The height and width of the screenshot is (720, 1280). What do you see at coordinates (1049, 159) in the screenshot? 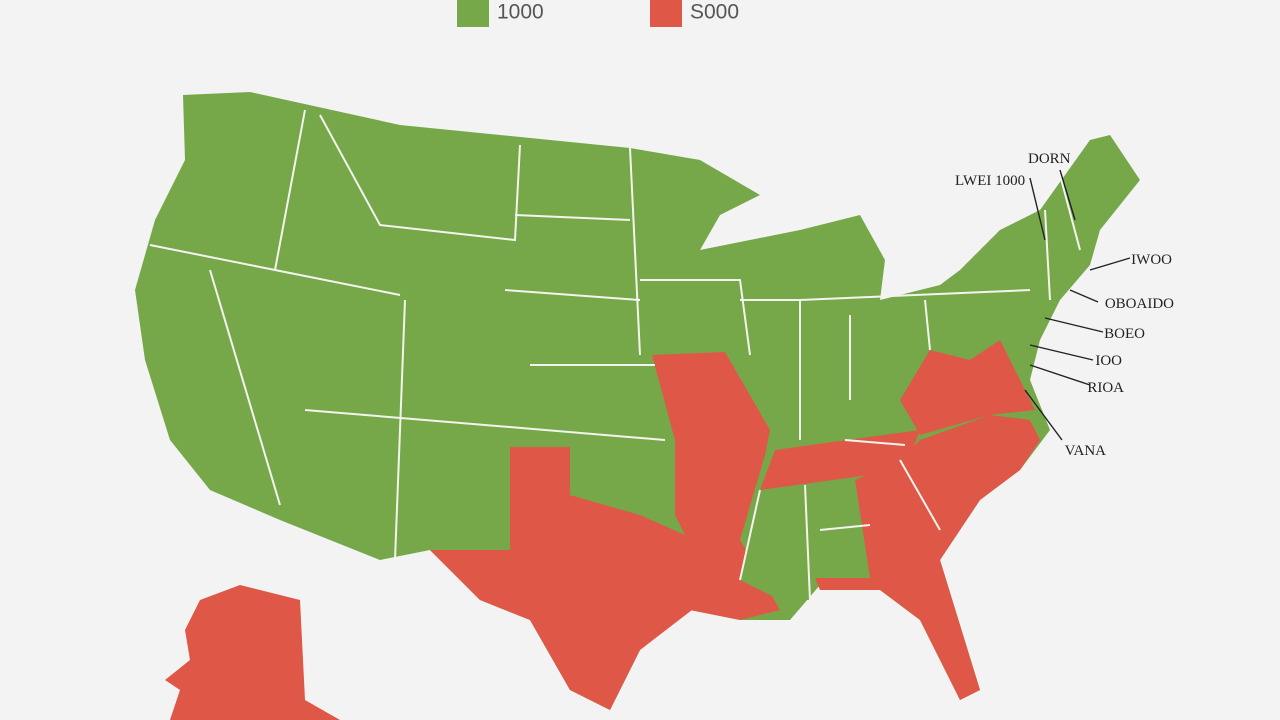
I see `callout-label: DORN` at bounding box center [1049, 159].